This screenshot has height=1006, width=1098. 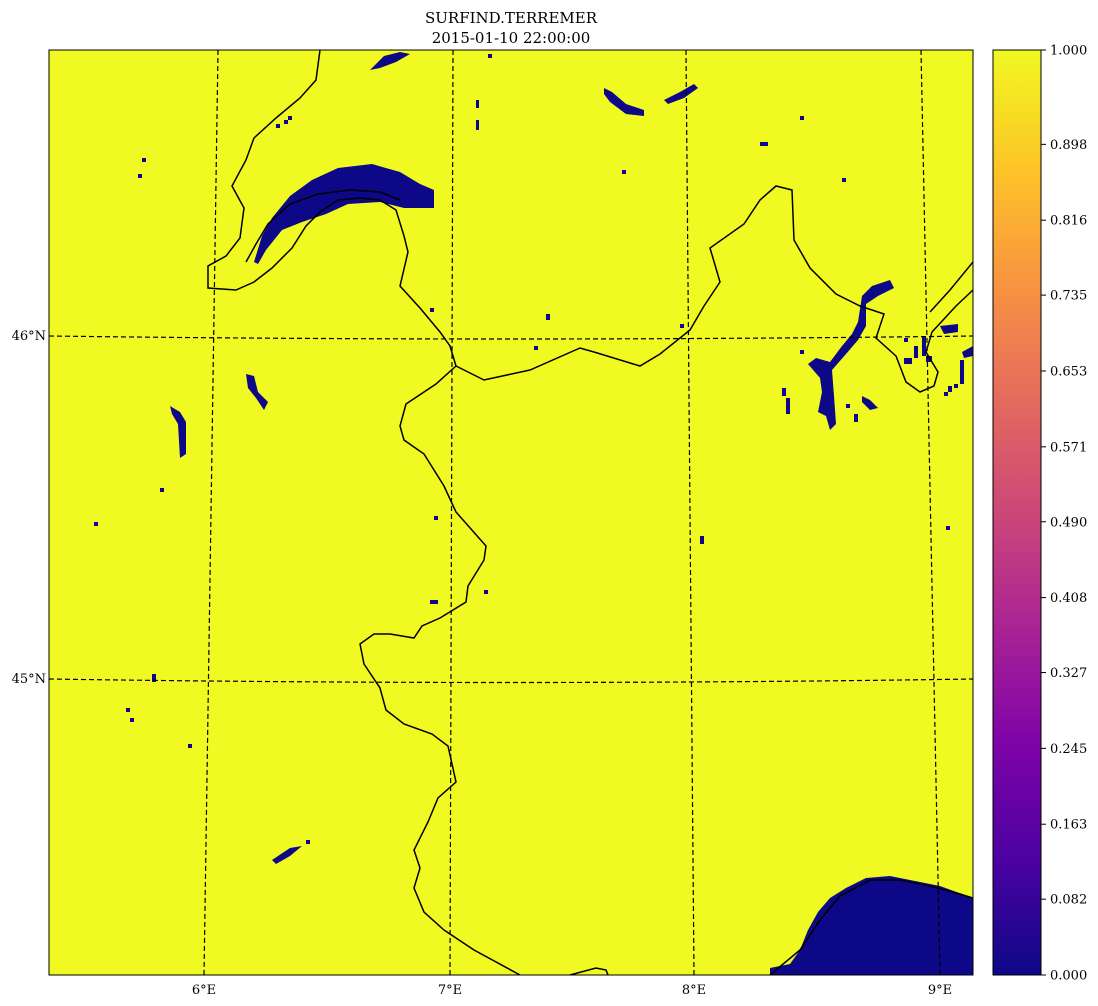 I want to click on lon-label-7e: 7°E, so click(x=450, y=990).